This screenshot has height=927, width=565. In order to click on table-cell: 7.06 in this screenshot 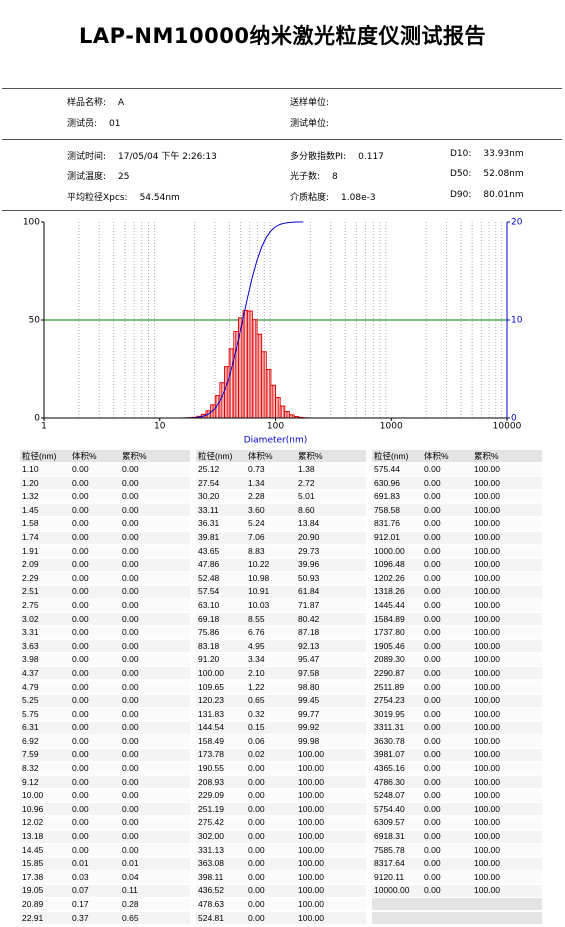, I will do `click(256, 537)`.